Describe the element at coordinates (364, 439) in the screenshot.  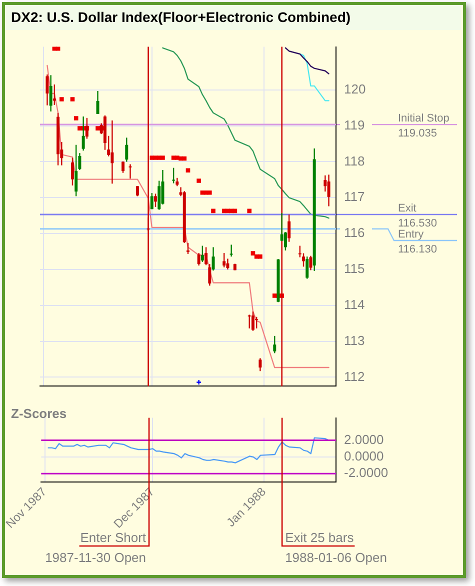
I see `y-tick-label: 2.0000` at that location.